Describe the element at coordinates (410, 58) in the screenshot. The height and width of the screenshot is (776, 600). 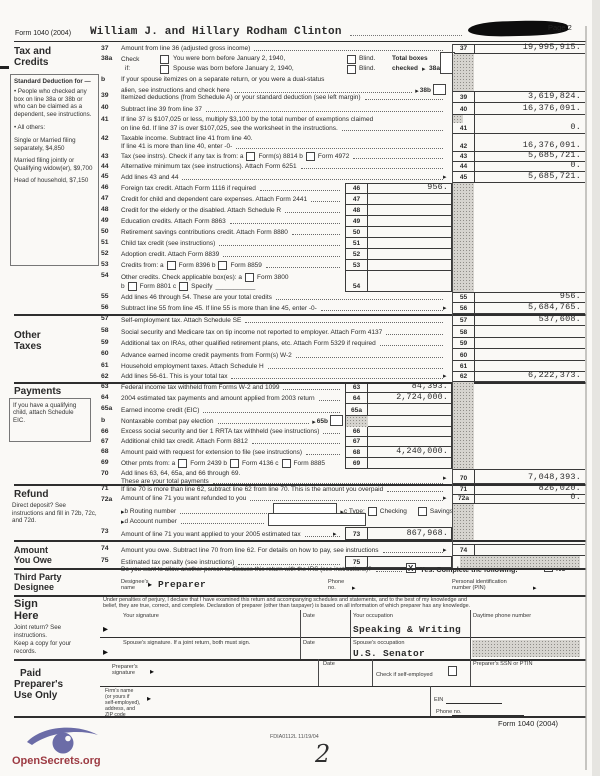
I see `total-boxes-label: Total boxes` at that location.